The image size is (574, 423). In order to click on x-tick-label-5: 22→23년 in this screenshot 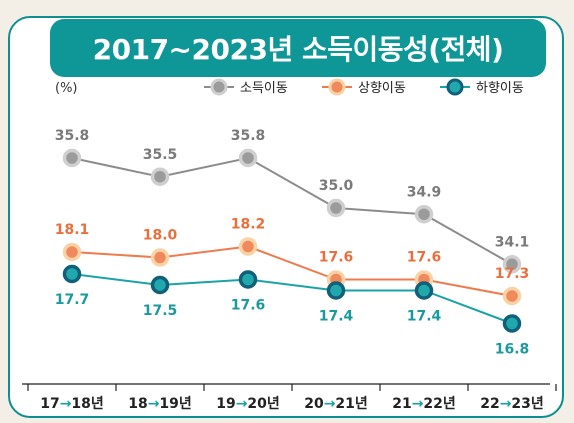, I will do `click(512, 404)`.